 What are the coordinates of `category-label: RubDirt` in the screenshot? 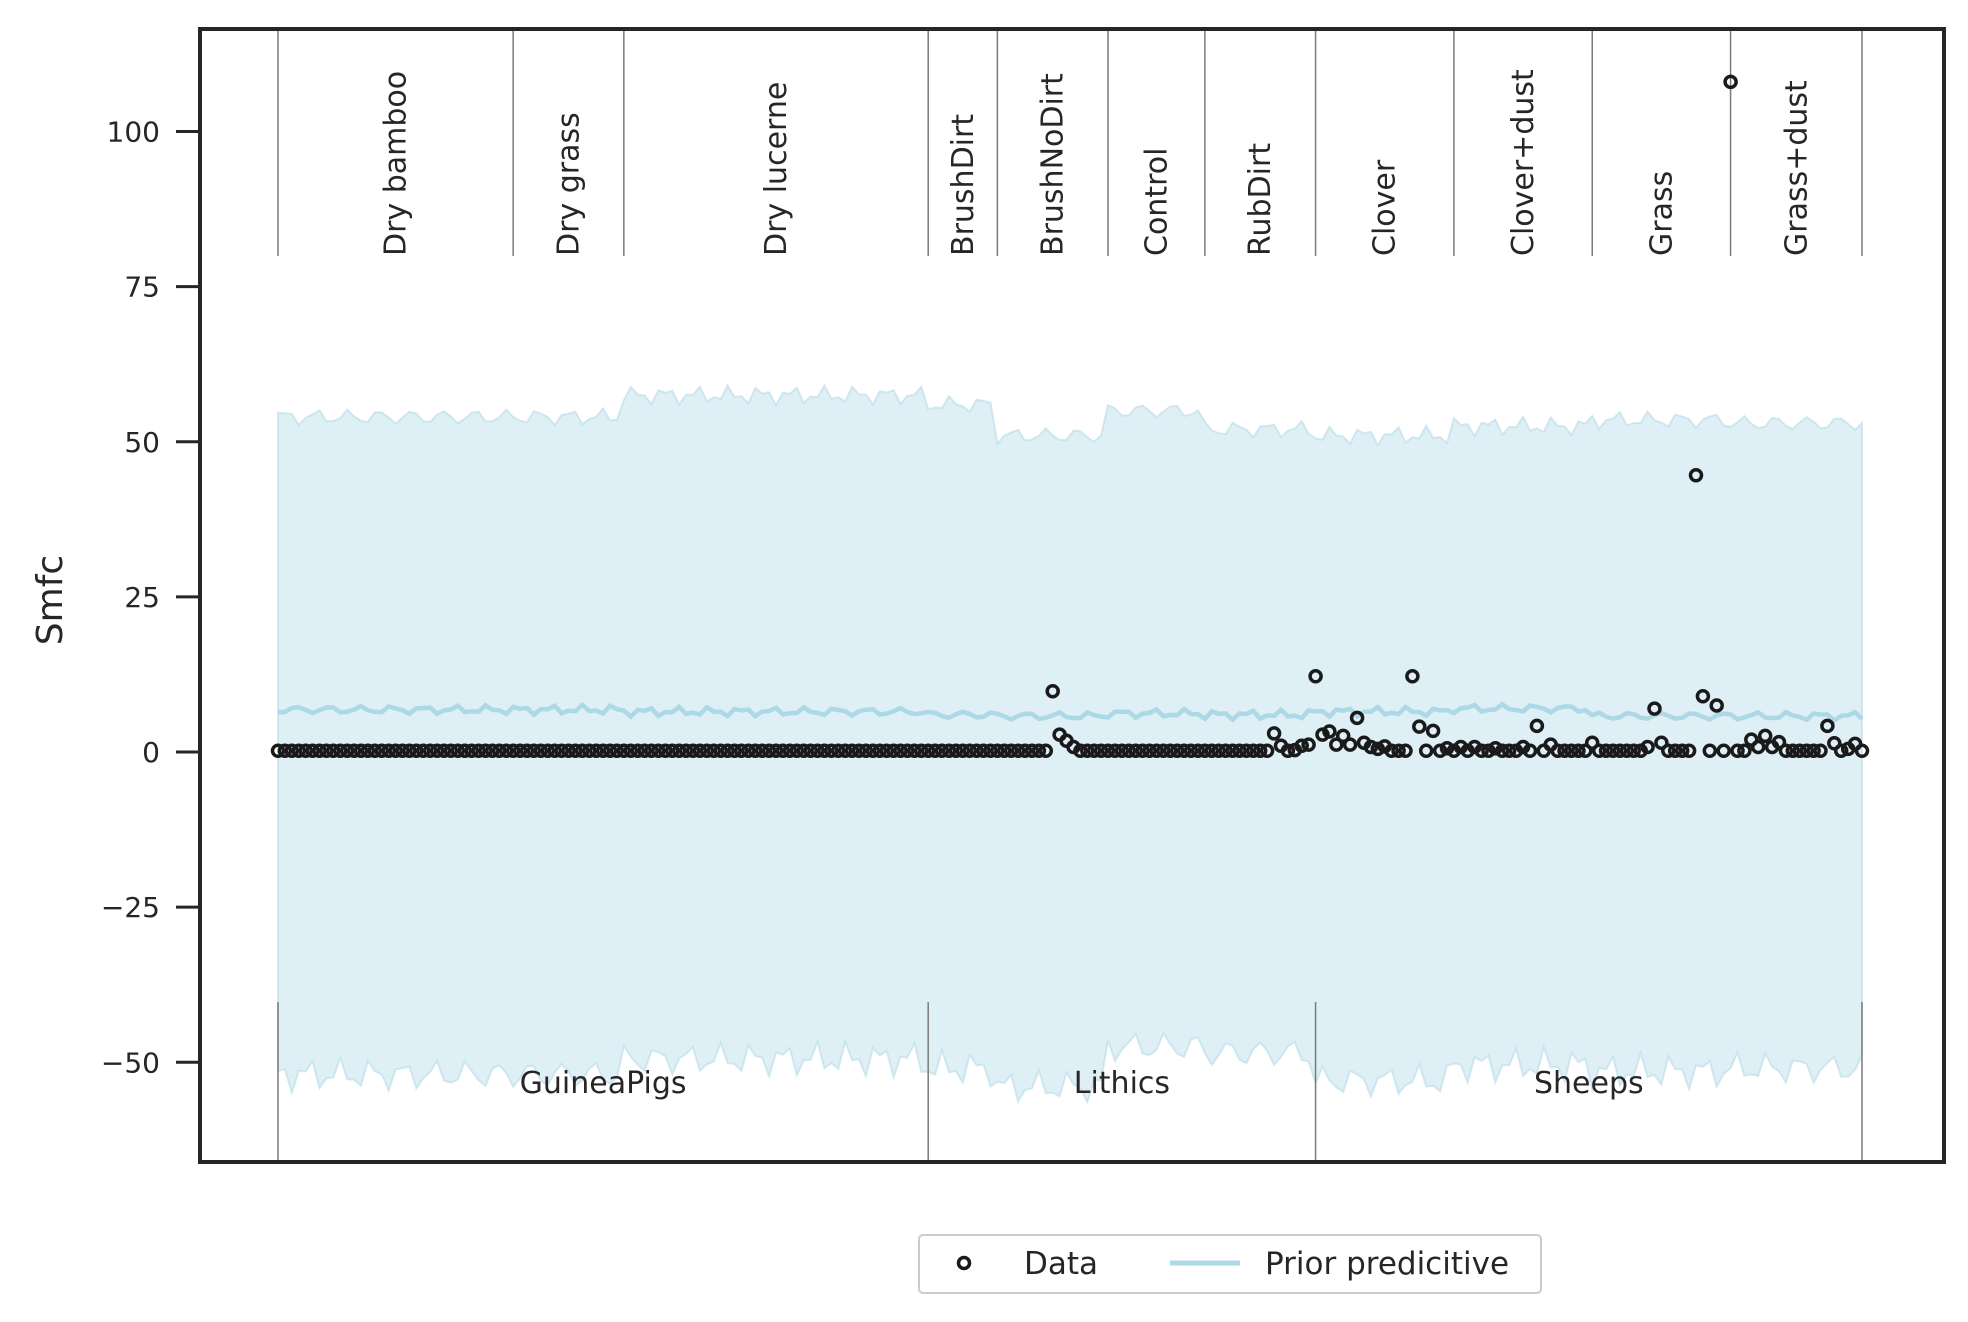 It's located at (1260, 199).